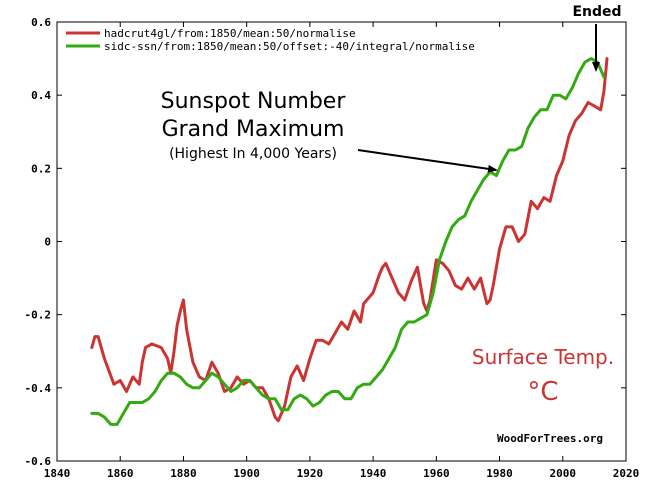  Describe the element at coordinates (47, 242) in the screenshot. I see `y-tick-label: 0` at that location.